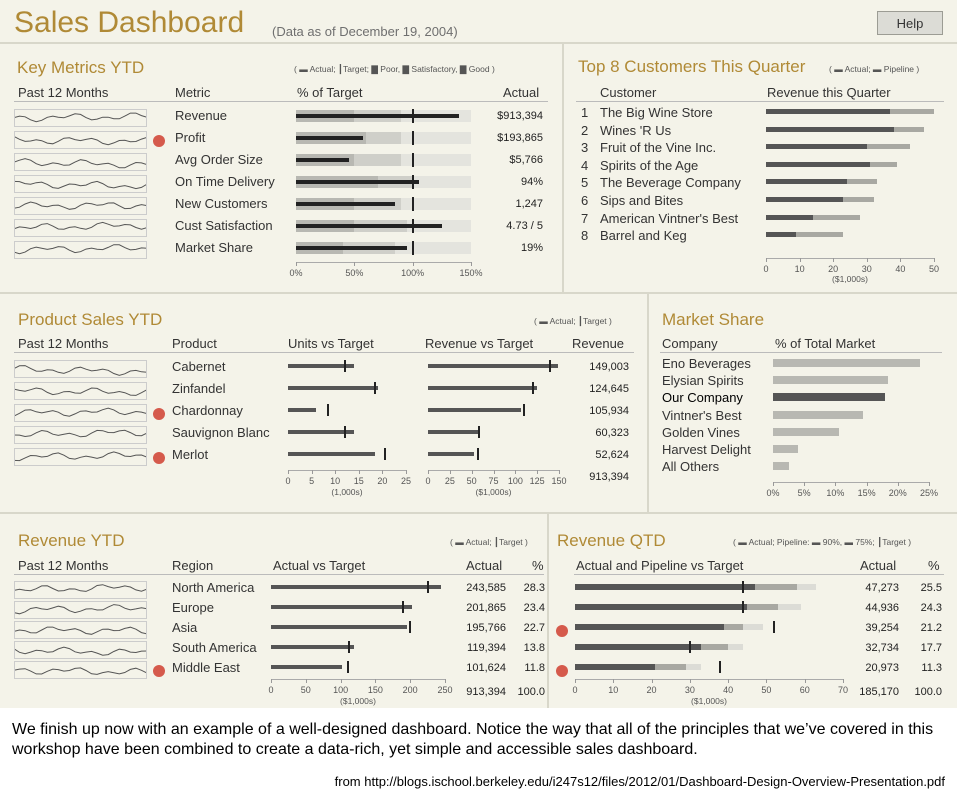  Describe the element at coordinates (375, 690) in the screenshot. I see `tick-label: 150` at that location.